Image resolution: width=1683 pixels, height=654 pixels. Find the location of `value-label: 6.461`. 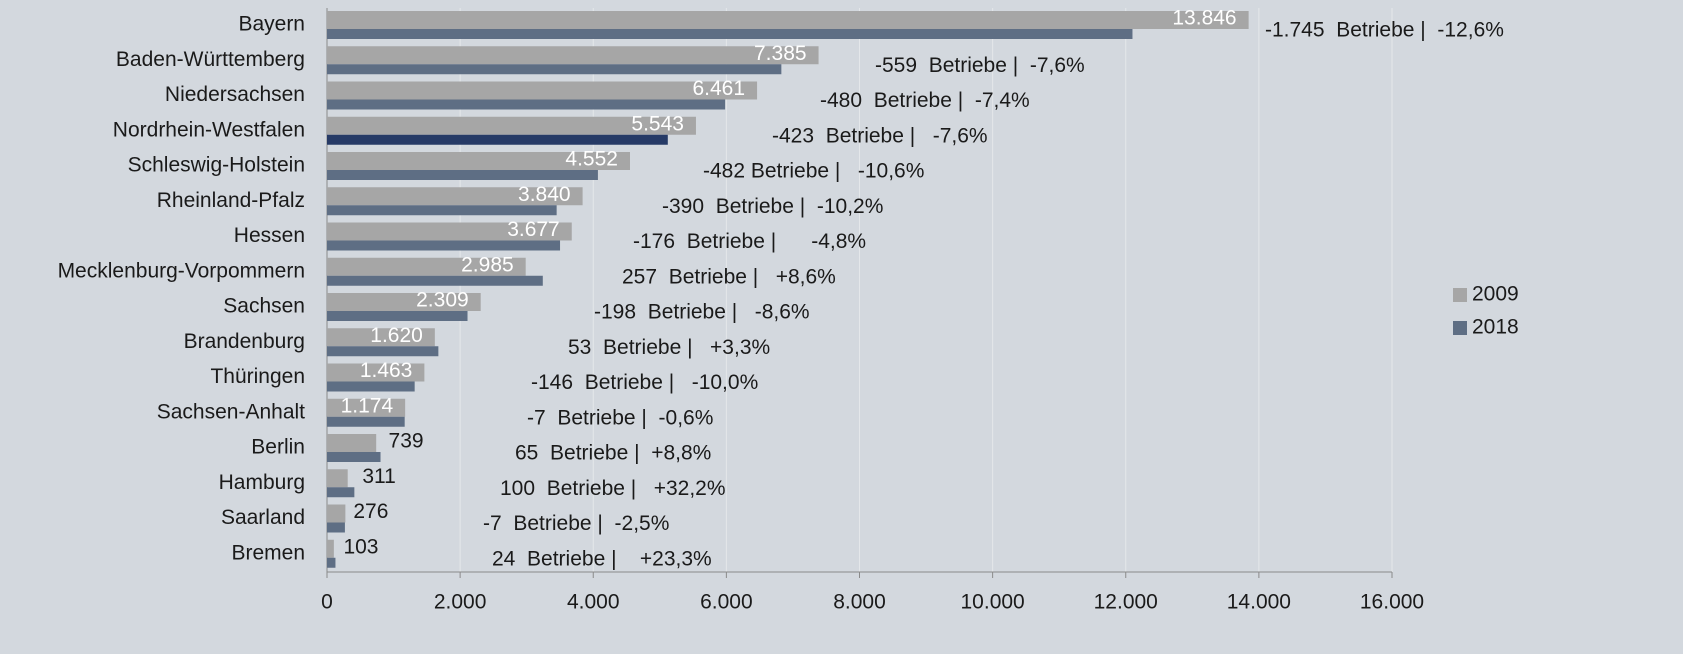

value-label: 6.461 is located at coordinates (718, 88).